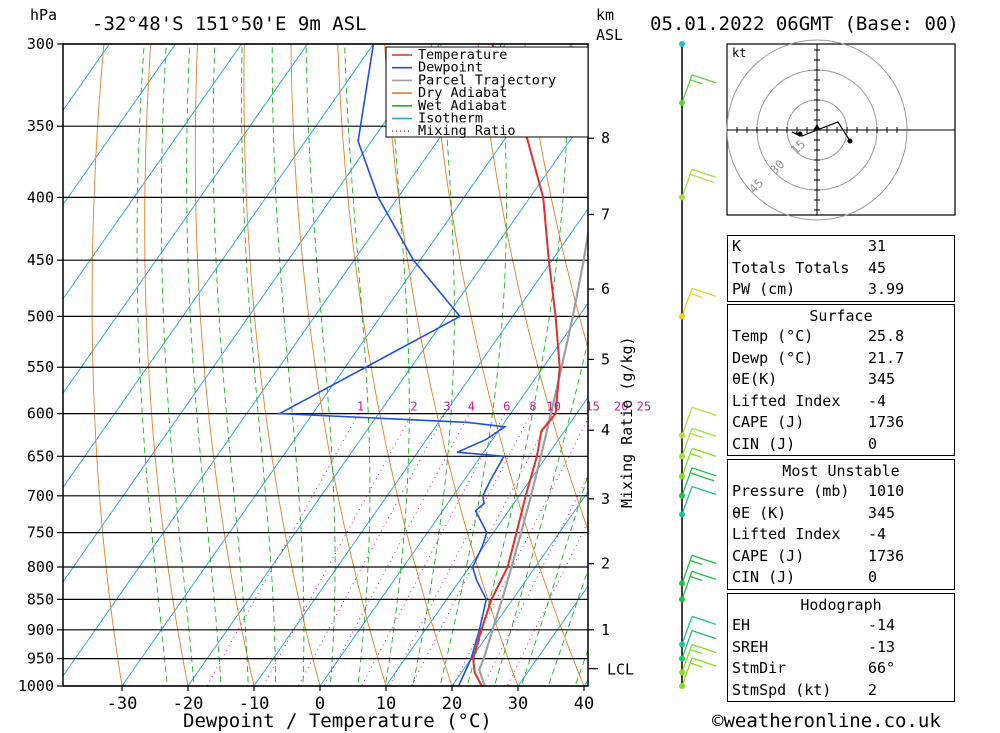 The image size is (1000, 733). What do you see at coordinates (554, 407) in the screenshot?
I see `mixing-ratio-label: 10` at bounding box center [554, 407].